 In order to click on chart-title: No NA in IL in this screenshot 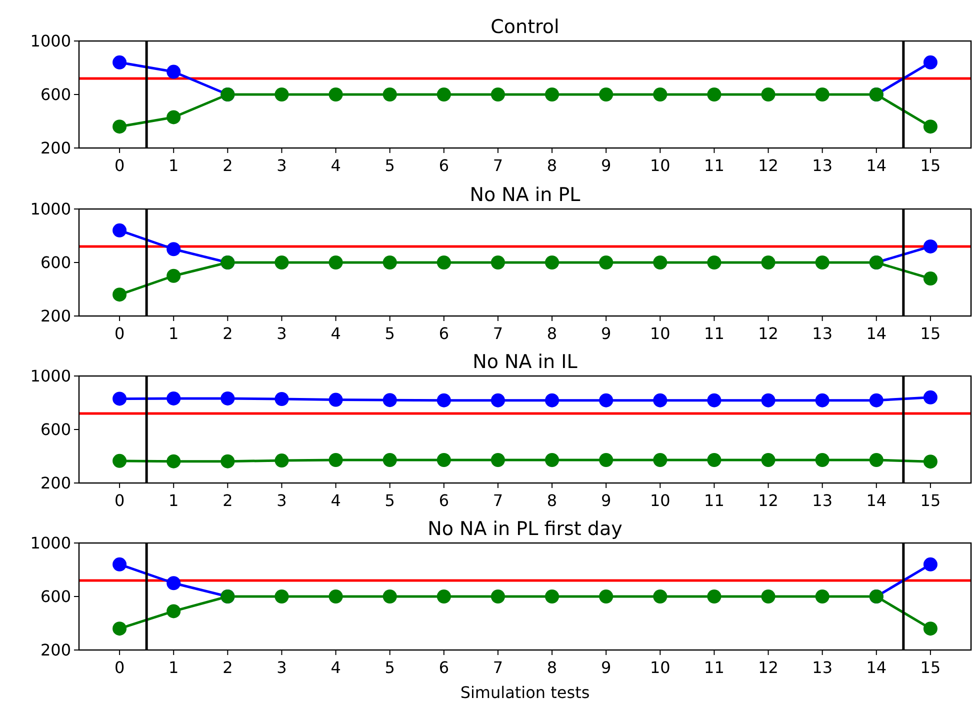, I will do `click(525, 362)`.